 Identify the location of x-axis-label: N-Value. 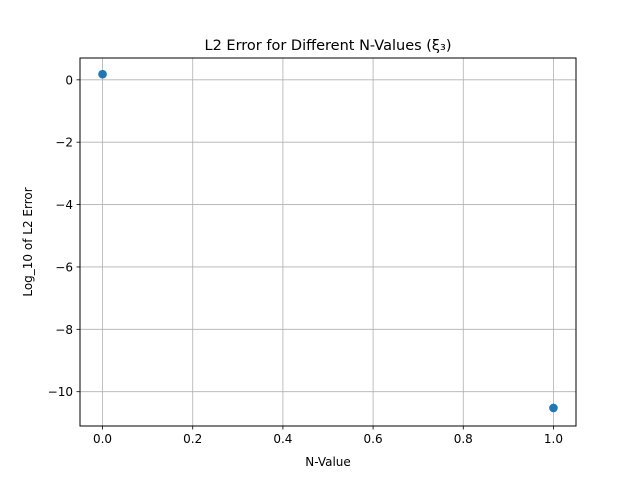
(328, 462).